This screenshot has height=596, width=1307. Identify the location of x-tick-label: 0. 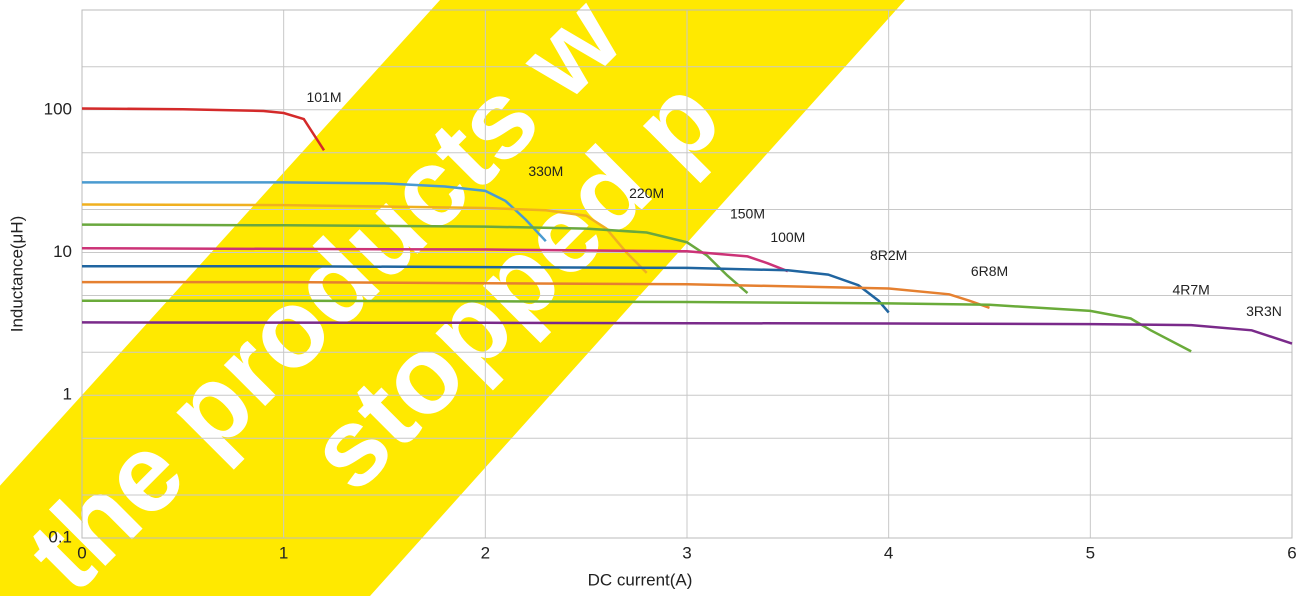
(81, 552).